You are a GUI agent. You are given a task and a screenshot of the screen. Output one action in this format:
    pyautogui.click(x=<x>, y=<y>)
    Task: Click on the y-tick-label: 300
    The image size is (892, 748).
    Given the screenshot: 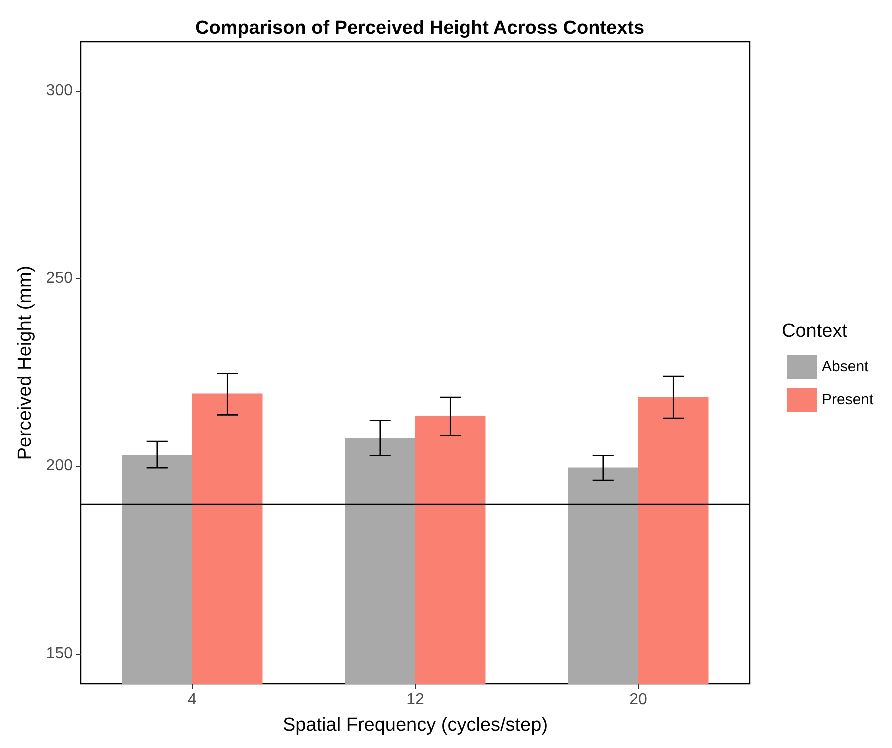 What is the action you would take?
    pyautogui.click(x=60, y=91)
    